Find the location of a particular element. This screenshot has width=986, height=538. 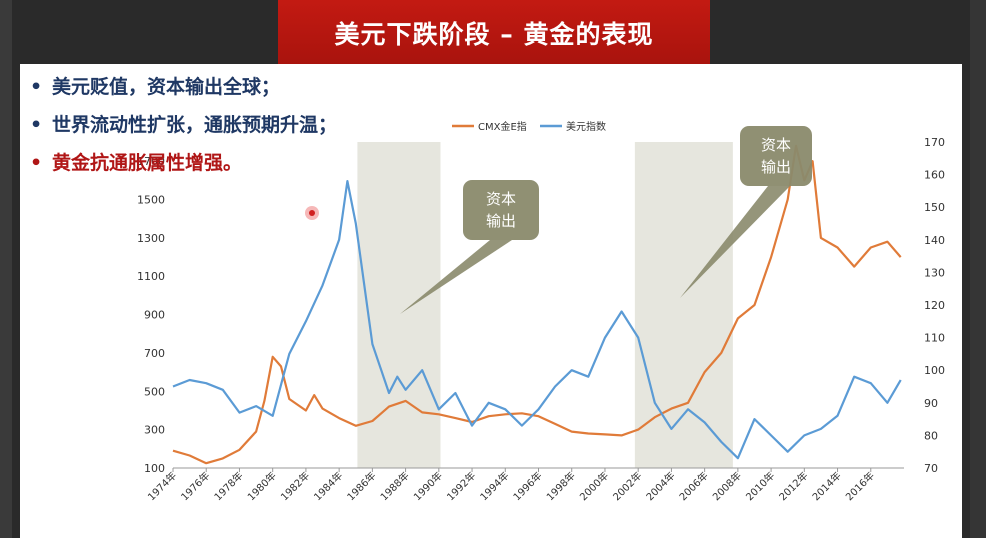

y-left-tick-label: 1500 is located at coordinates (151, 200).